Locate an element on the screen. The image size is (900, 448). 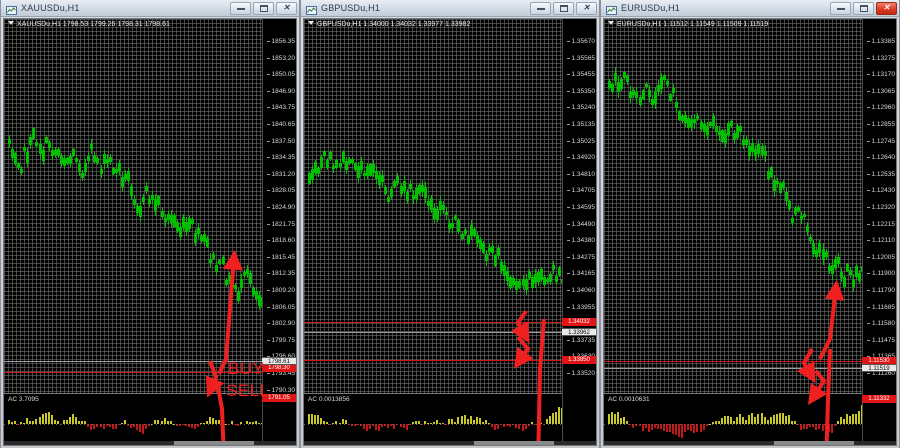
window-title: XAUUSDu,H1 is located at coordinates (50, 8).